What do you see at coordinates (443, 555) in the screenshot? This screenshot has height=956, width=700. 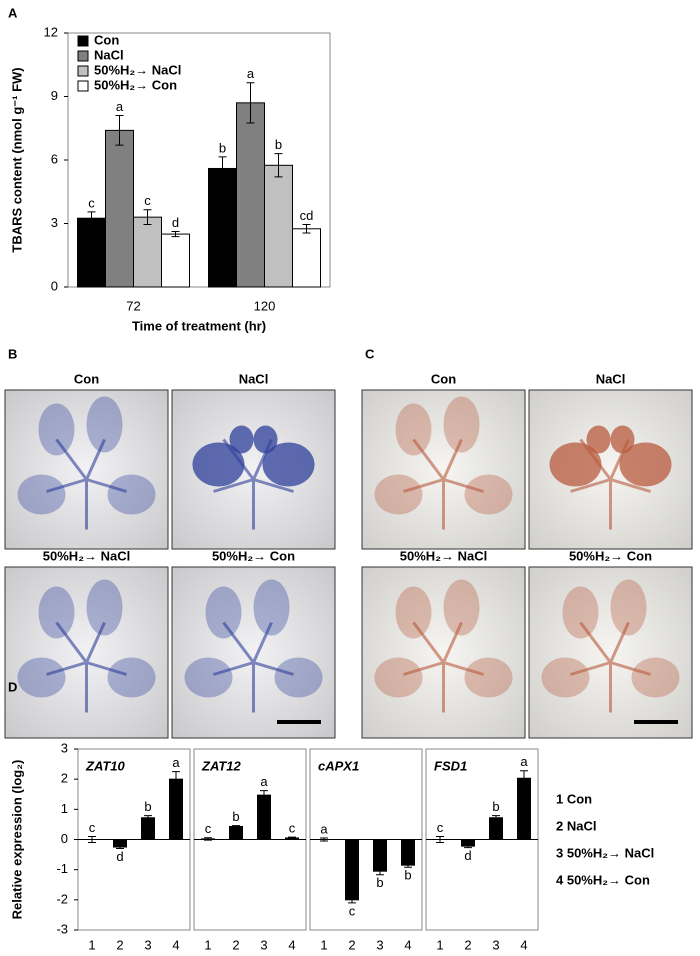 I see `image-label: 50%H₂→ NaCl` at bounding box center [443, 555].